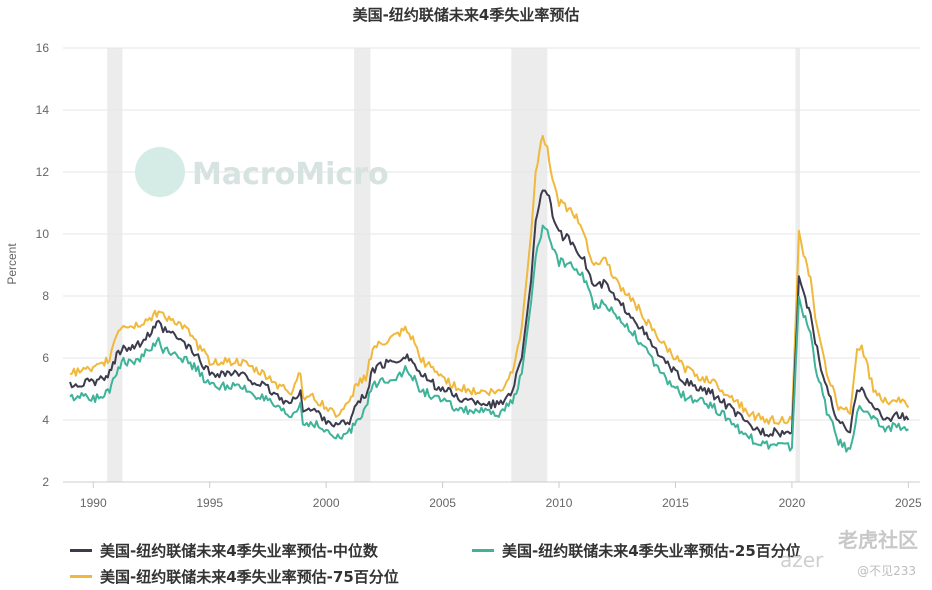  I want to click on y-tick-label: 12, so click(43, 172).